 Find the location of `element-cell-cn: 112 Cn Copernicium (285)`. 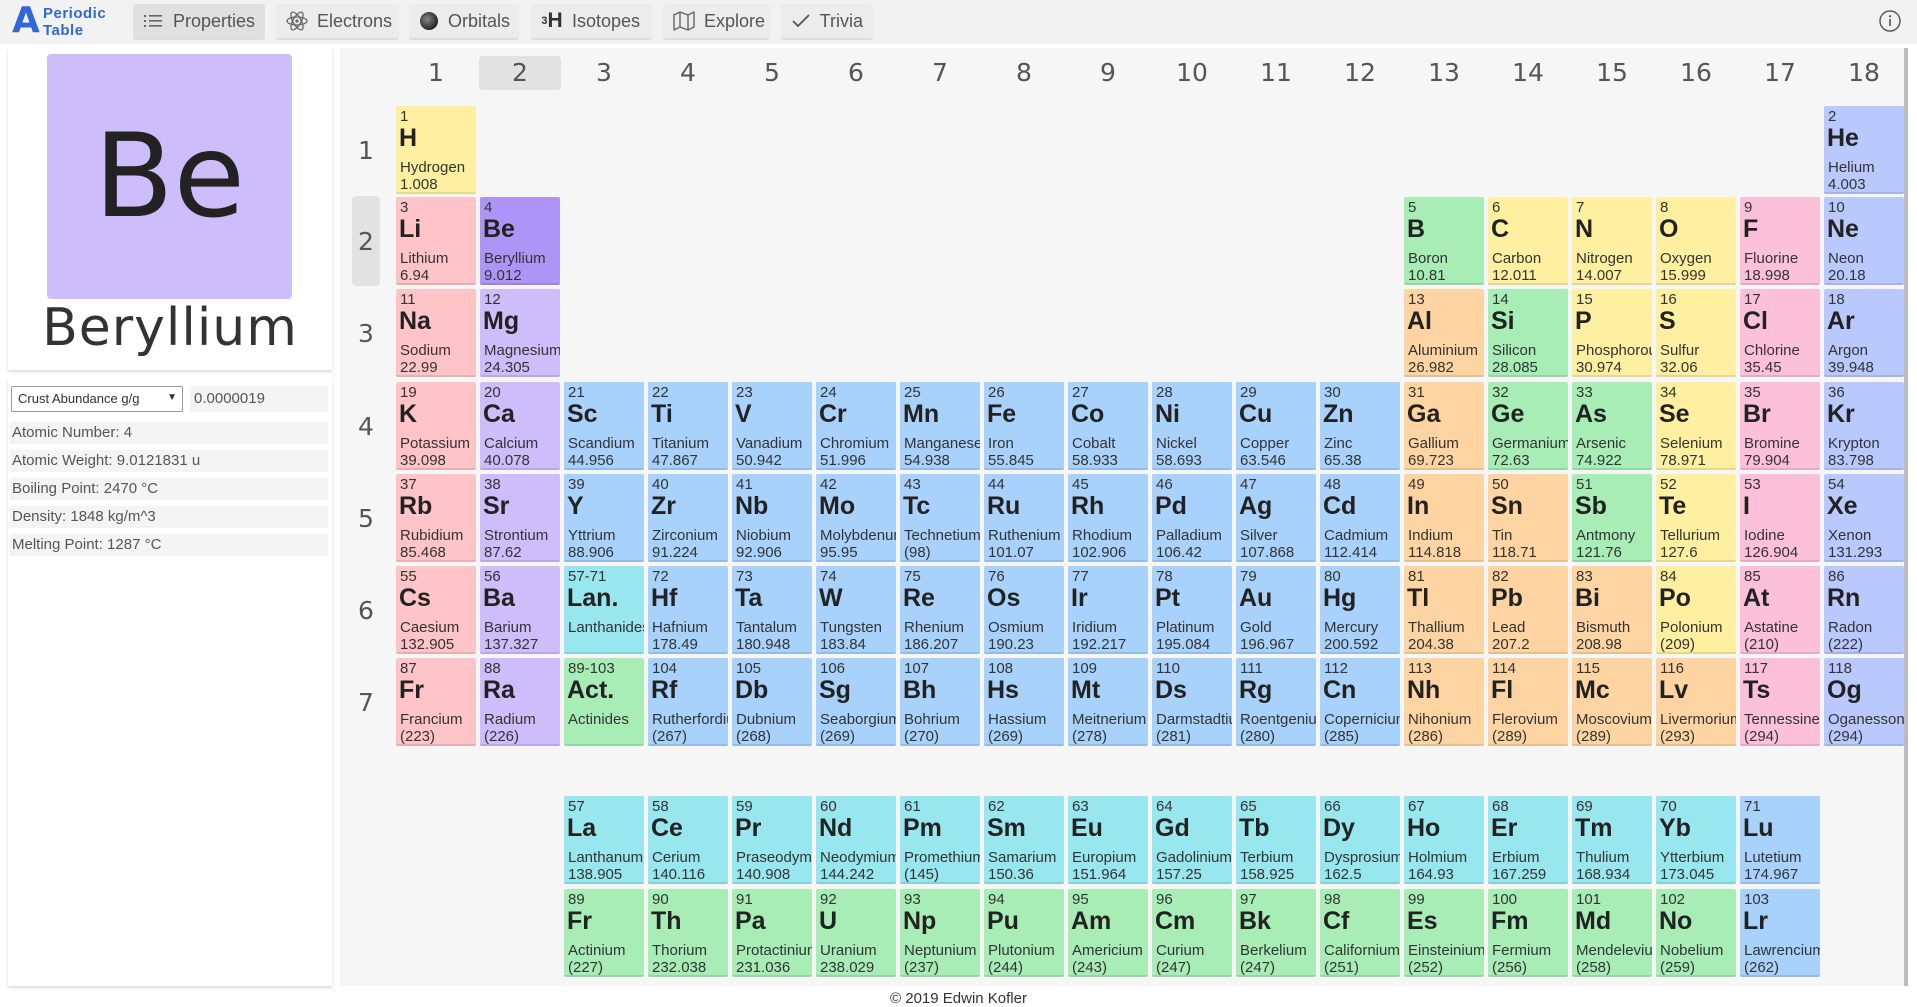

element-cell-cn: 112 Cn Copernicium (285) is located at coordinates (1360, 702).